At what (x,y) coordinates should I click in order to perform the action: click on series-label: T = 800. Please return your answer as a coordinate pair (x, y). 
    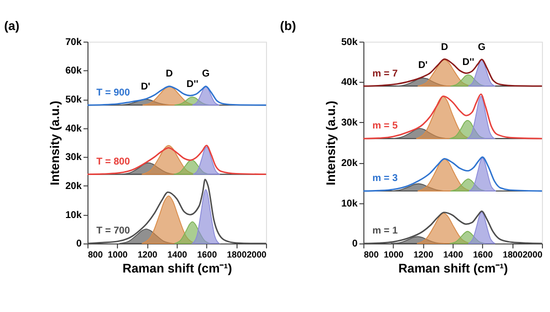
    Looking at the image, I should click on (113, 162).